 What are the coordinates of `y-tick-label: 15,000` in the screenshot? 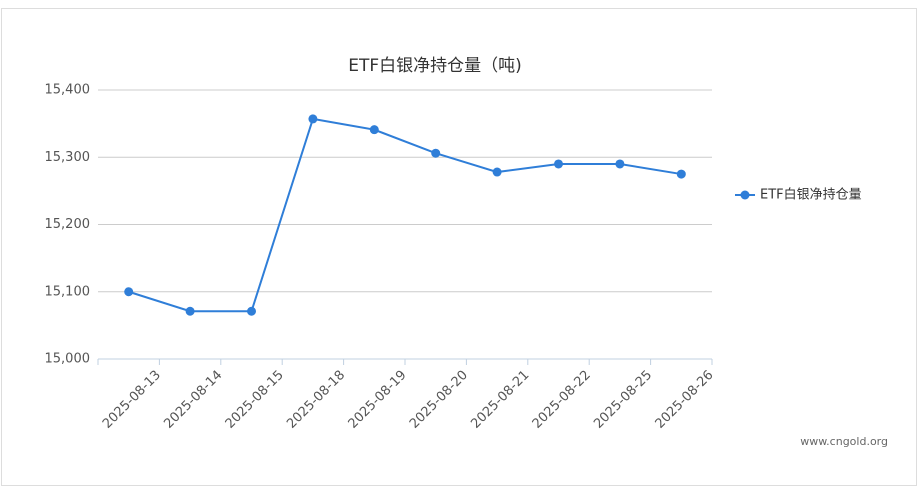 It's located at (68, 359).